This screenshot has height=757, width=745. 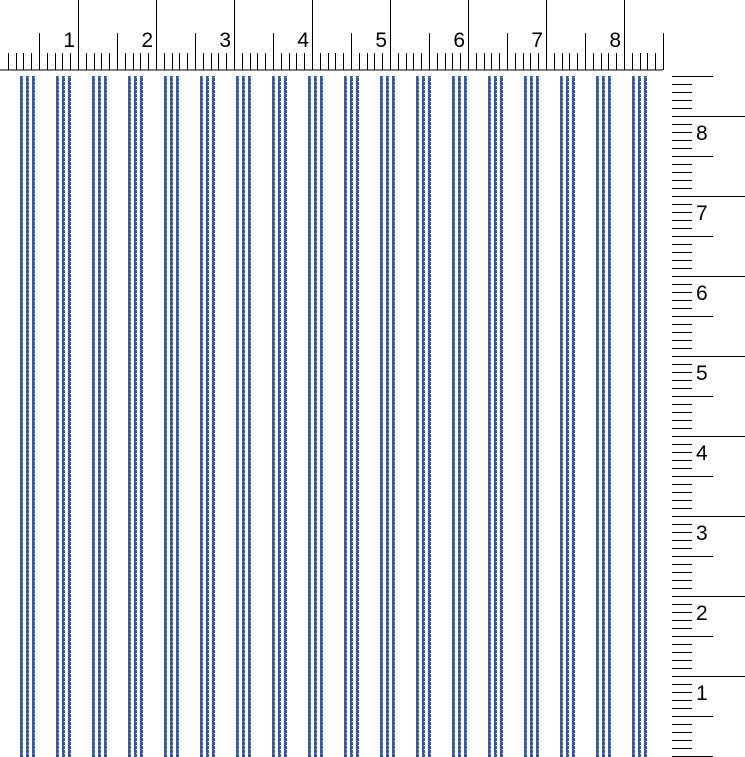 I want to click on top-ruler-label: 8, so click(x=615, y=40).